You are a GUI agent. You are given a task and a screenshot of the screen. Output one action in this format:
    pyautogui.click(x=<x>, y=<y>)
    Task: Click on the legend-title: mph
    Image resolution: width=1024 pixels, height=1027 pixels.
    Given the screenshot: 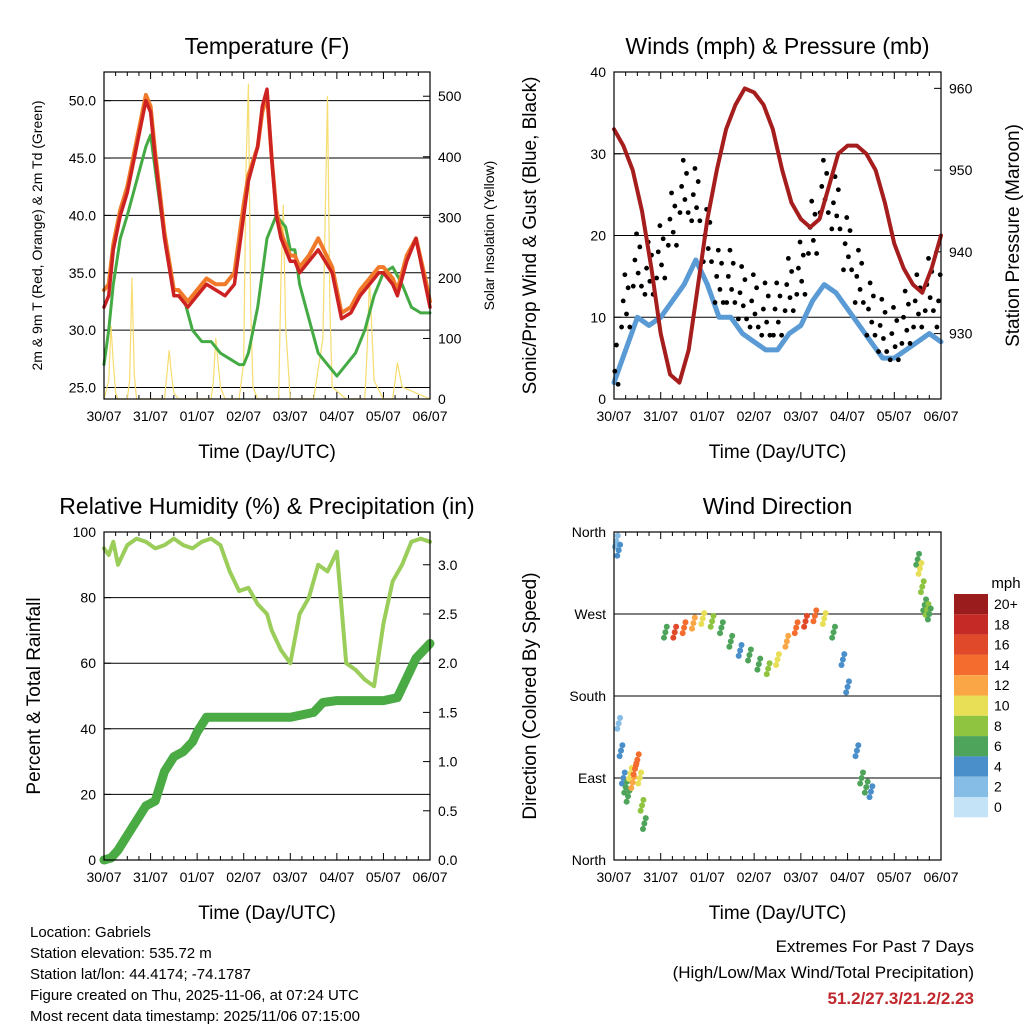 What is the action you would take?
    pyautogui.click(x=1005, y=583)
    